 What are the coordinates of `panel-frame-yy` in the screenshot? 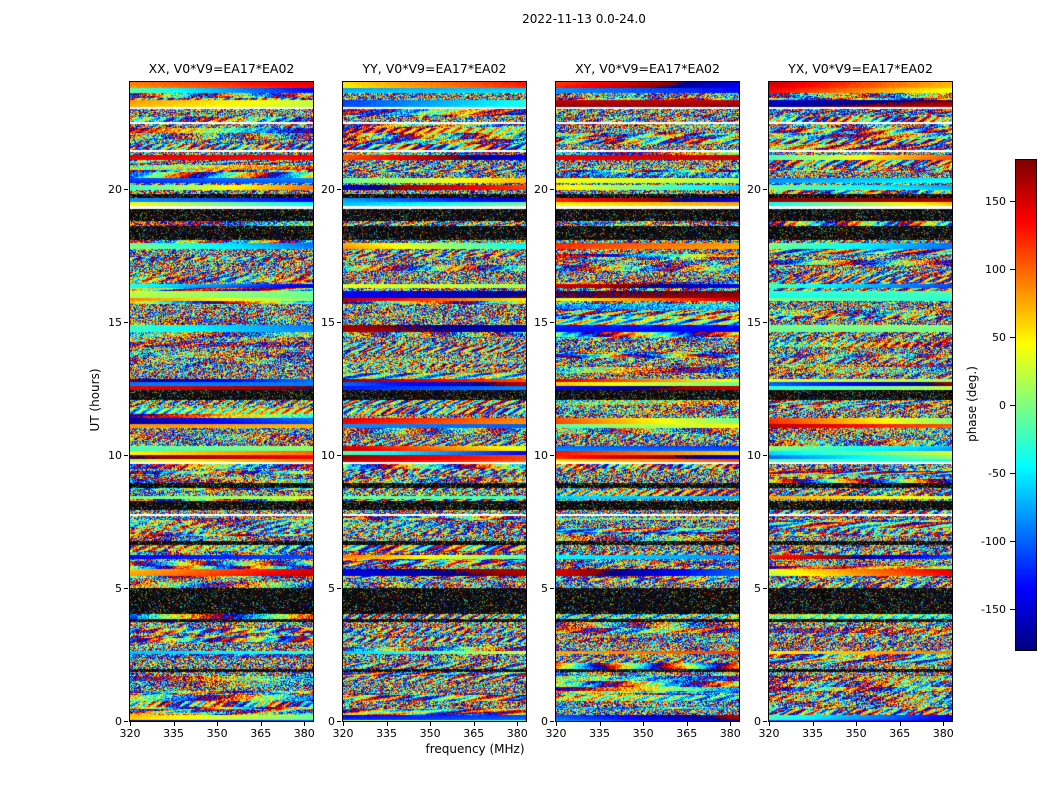 It's located at (434, 401).